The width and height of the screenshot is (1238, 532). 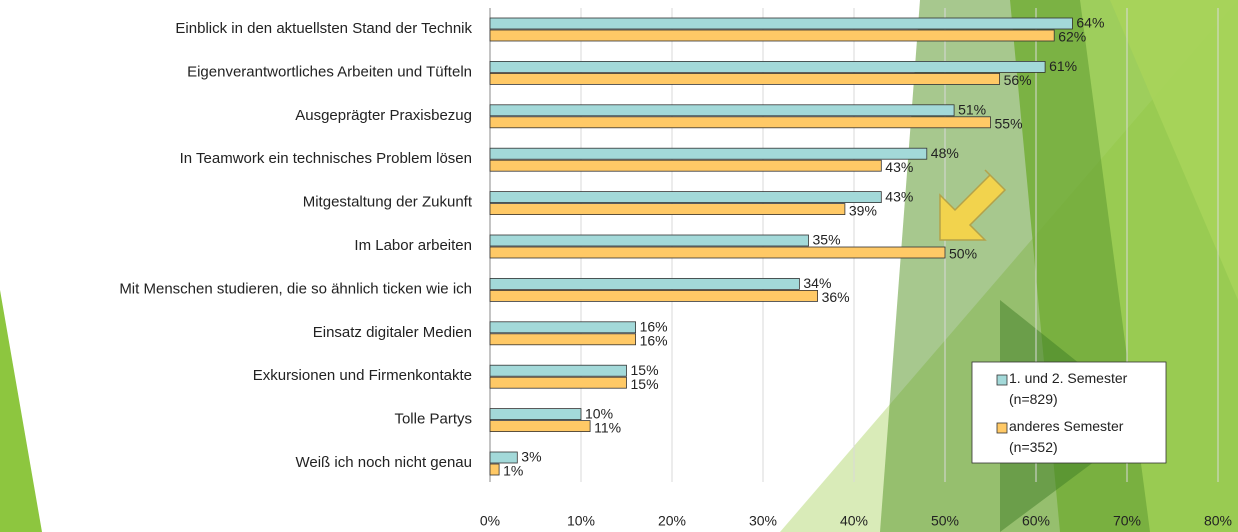 What do you see at coordinates (854, 521) in the screenshot?
I see `x-tick-label: 40%` at bounding box center [854, 521].